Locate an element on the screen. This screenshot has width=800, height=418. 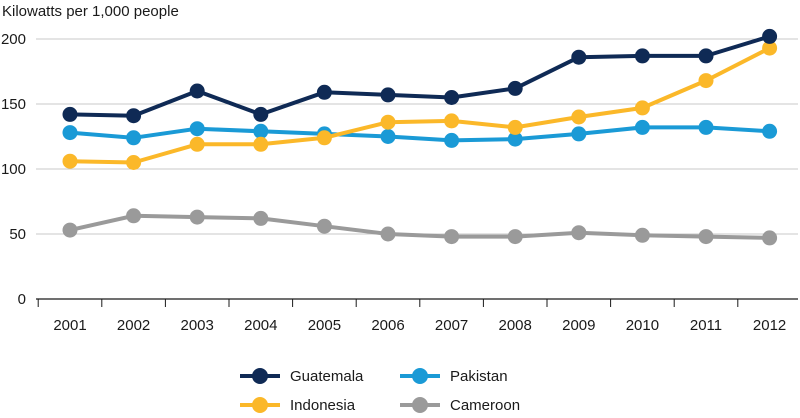
series-pakistan is located at coordinates (420, 133).